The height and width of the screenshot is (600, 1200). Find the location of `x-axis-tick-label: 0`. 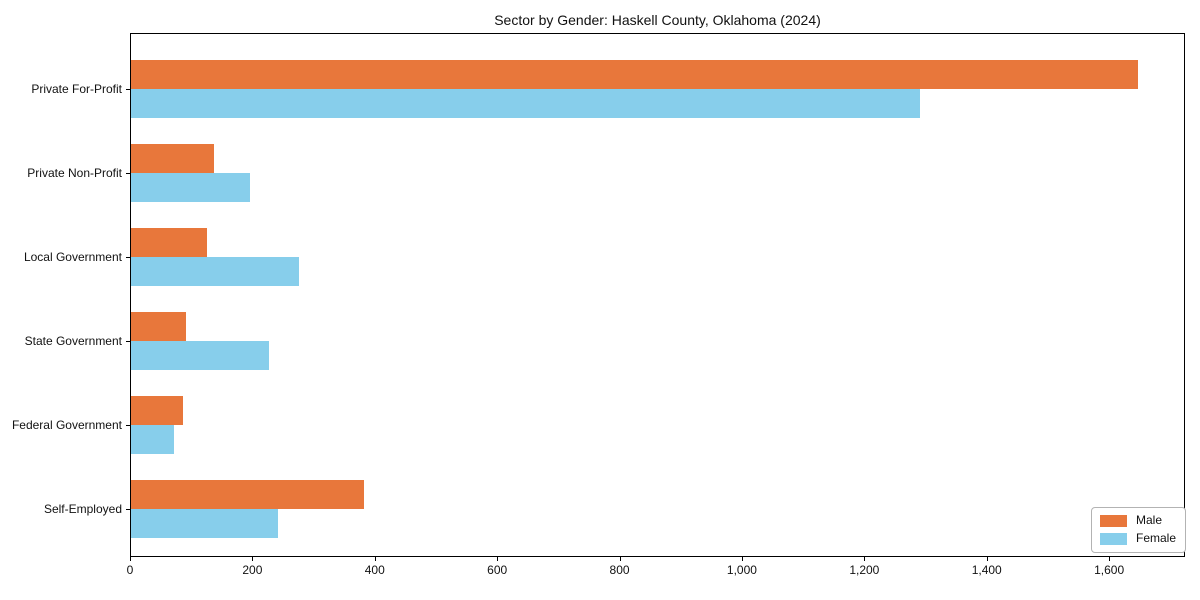

x-axis-tick-label: 0 is located at coordinates (130, 570).